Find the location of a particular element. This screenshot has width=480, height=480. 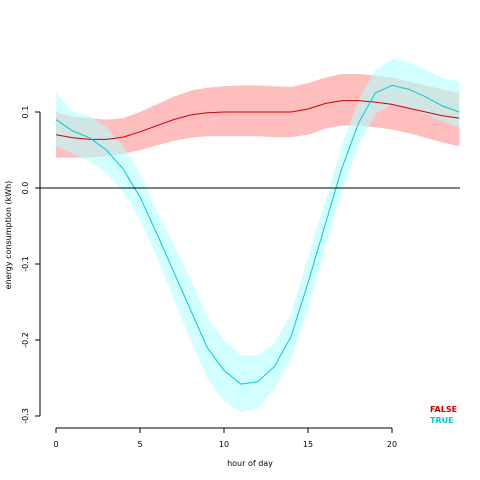

x-tick-label: 20 is located at coordinates (392, 444).